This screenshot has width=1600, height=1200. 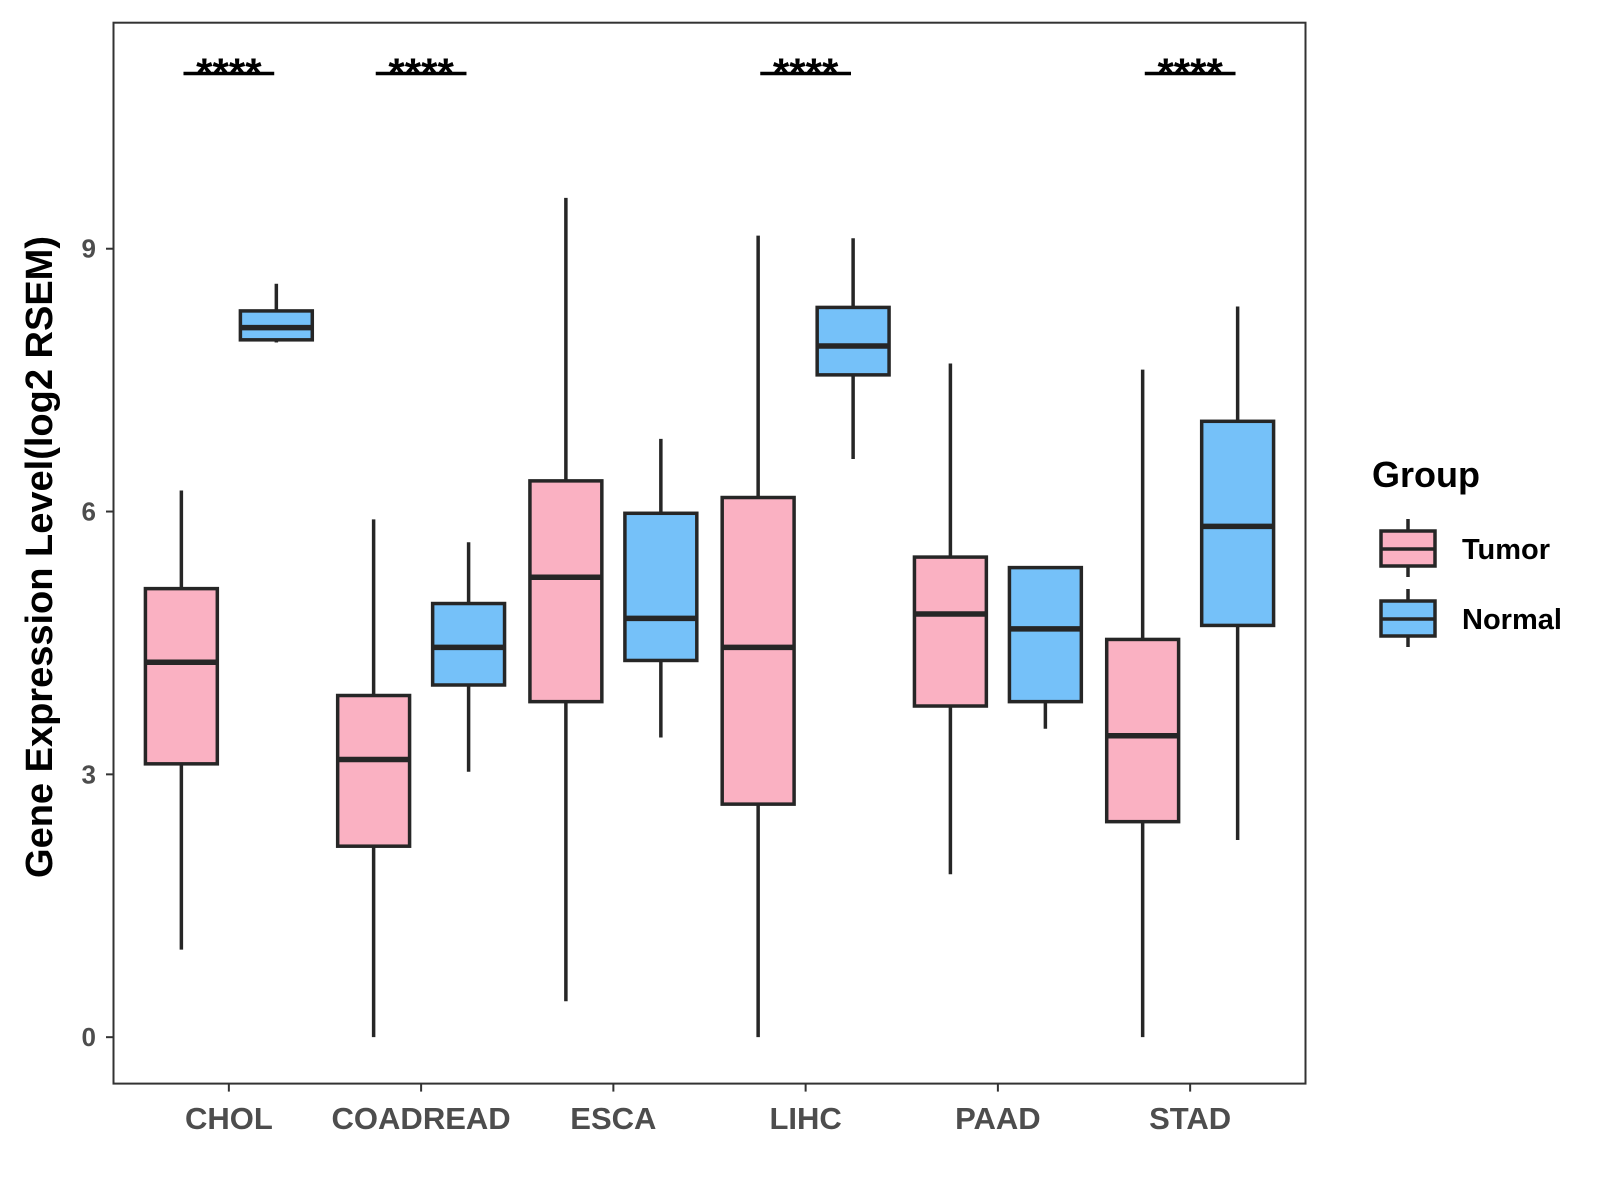 I want to click on legend-item-normal: Normal, so click(x=1470, y=618).